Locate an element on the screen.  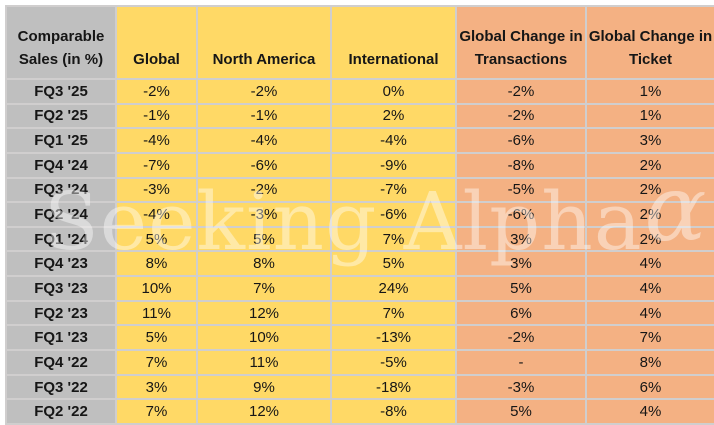
data-cell: - is located at coordinates (521, 362).